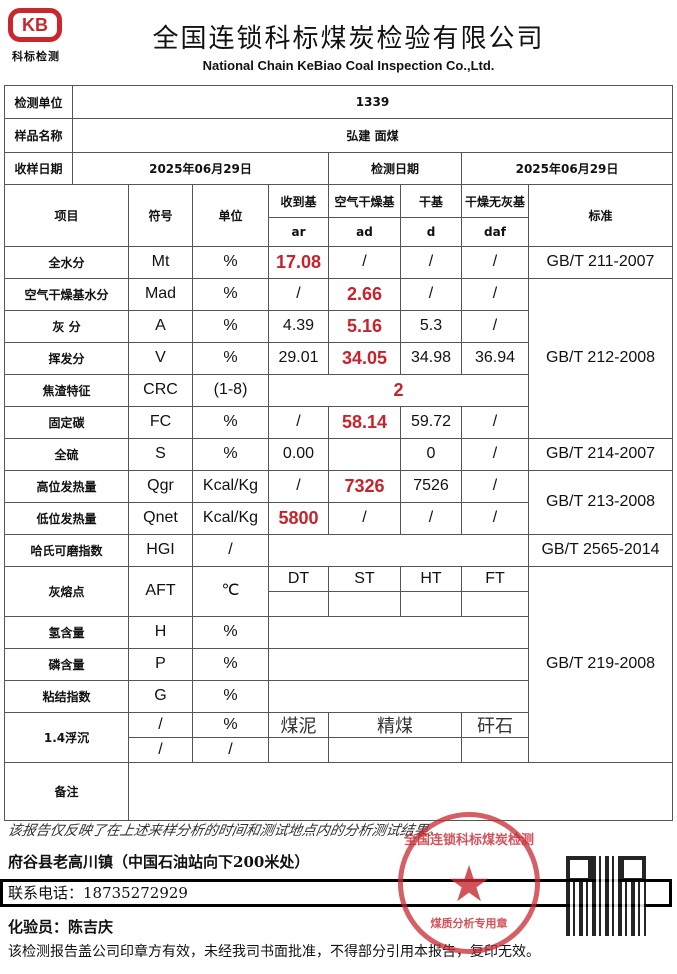  What do you see at coordinates (348, 39) in the screenshot?
I see `company-name-cn: 全国连锁科标煤炭检验有限公司` at bounding box center [348, 39].